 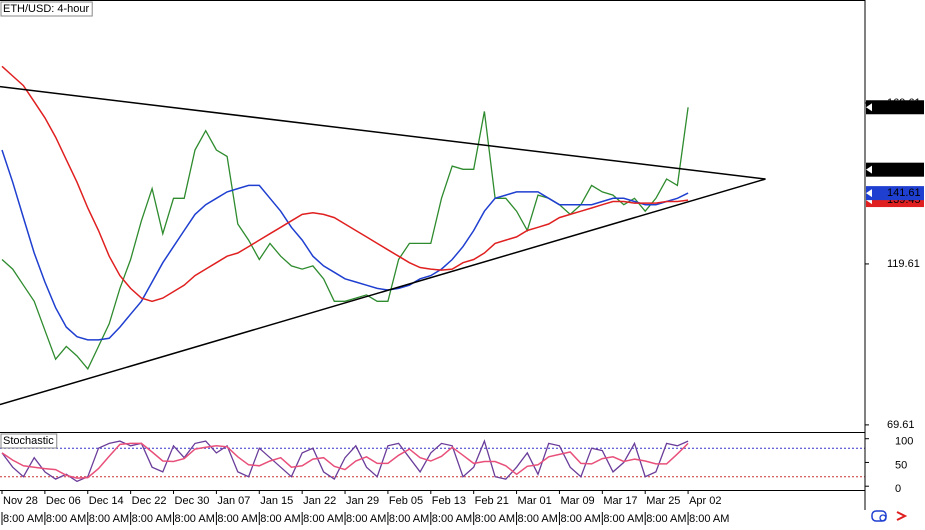 I want to click on x-tick-label: Apr 02, so click(x=705, y=501).